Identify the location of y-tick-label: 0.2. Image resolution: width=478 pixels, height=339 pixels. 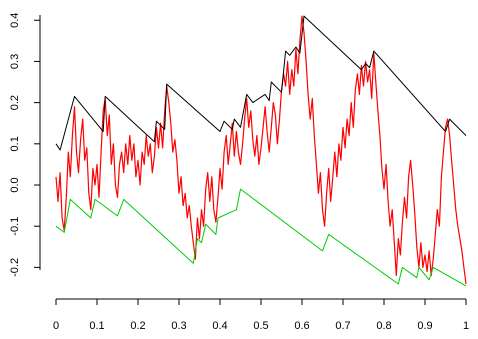
(15, 102).